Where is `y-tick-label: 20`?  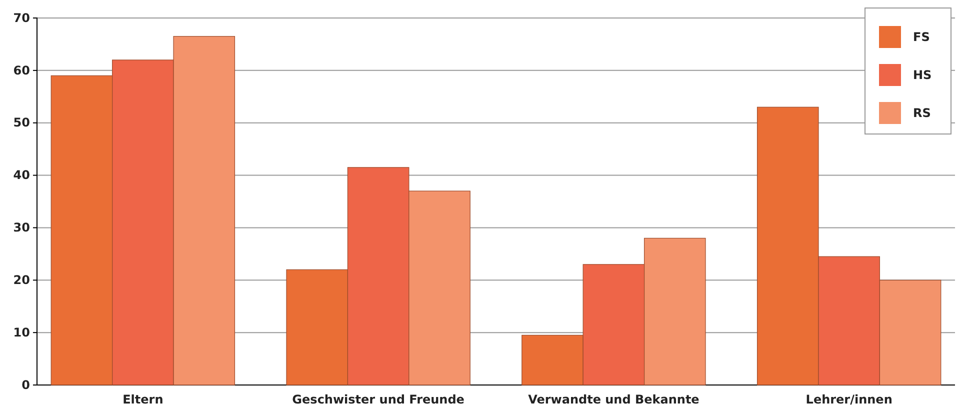 y-tick-label: 20 is located at coordinates (21, 279).